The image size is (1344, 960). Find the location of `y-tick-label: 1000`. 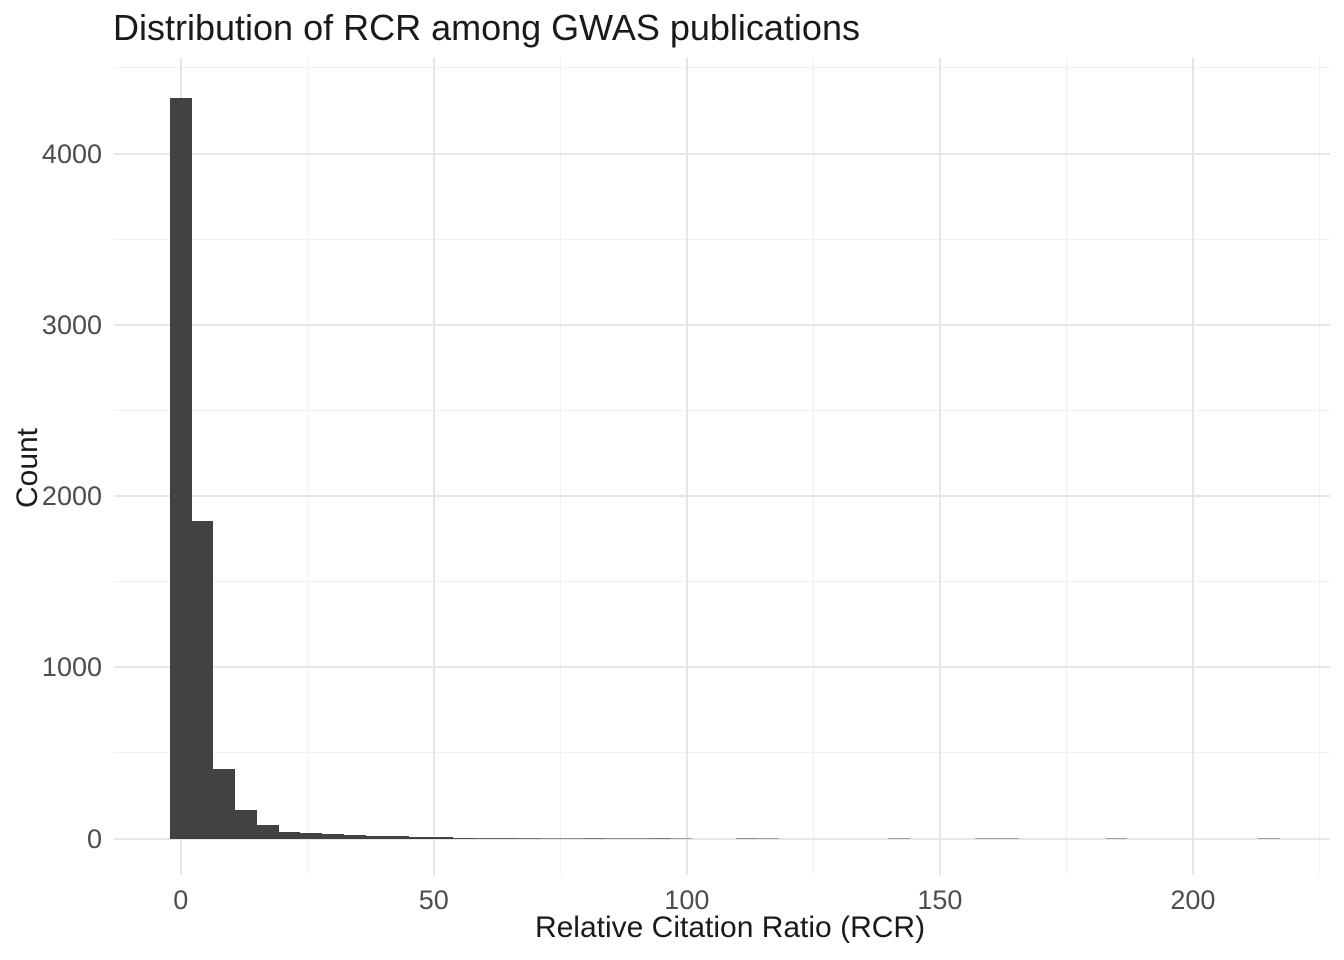

y-tick-label: 1000 is located at coordinates (71, 667).